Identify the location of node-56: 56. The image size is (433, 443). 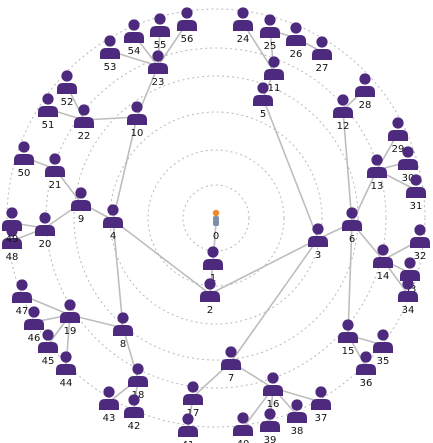
(187, 26).